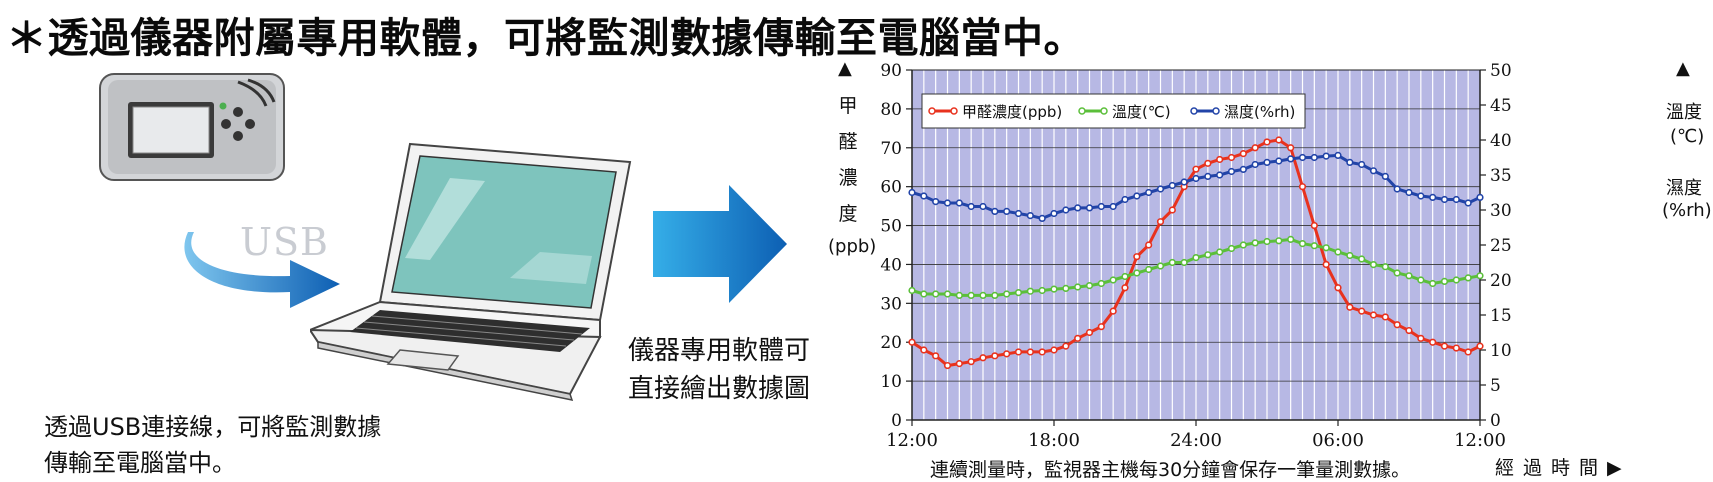  Describe the element at coordinates (1196, 440) in the screenshot. I see `x-tick-label: 24:00` at that location.